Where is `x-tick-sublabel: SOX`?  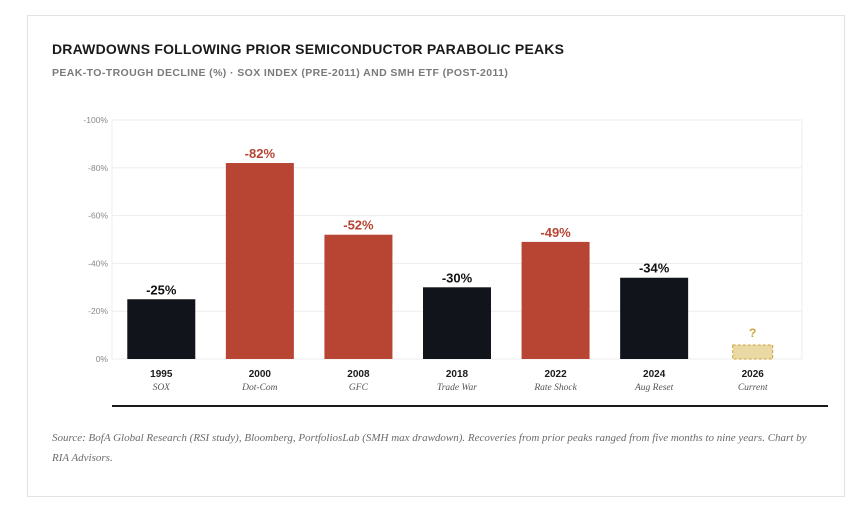 x-tick-sublabel: SOX is located at coordinates (162, 388).